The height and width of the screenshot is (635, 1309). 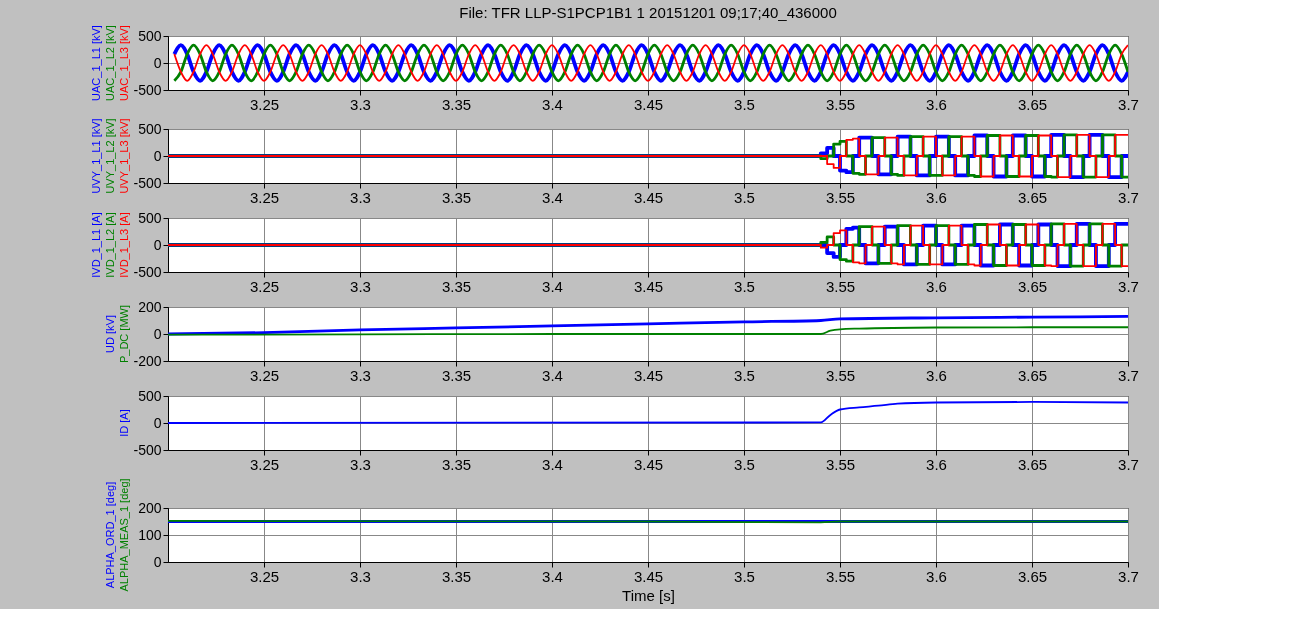 I want to click on text: UAC_1_L2 [kV], so click(x=110, y=63).